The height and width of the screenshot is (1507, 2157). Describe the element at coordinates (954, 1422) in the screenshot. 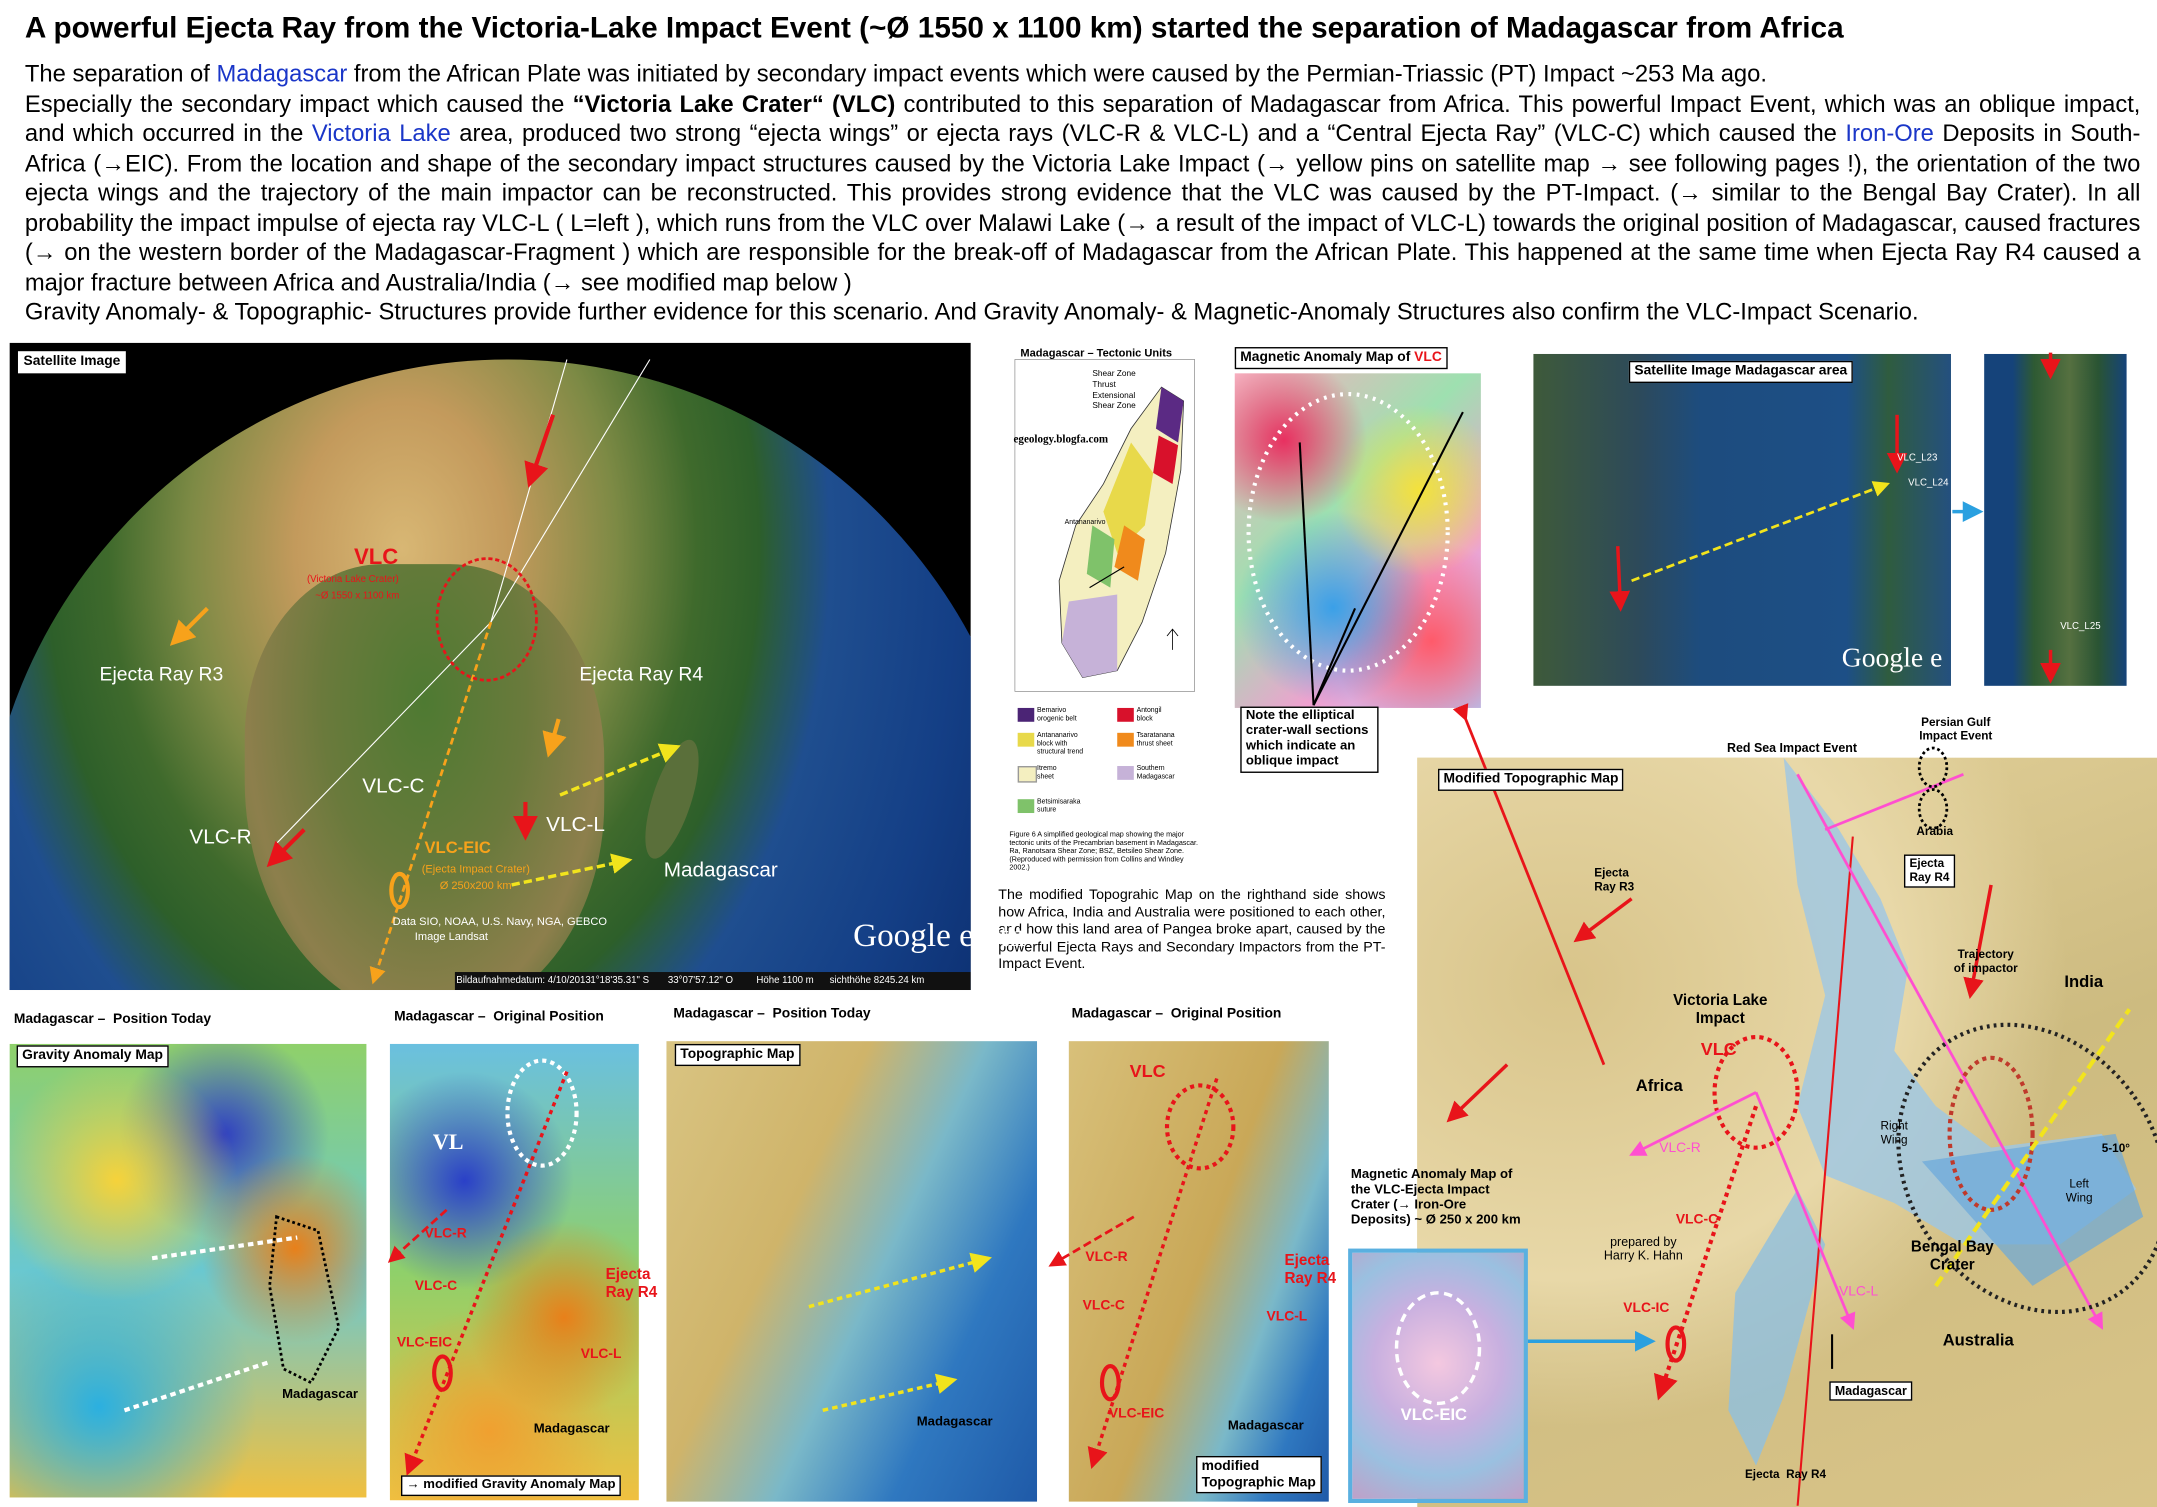

I see `topo-today-madagascar-label: Madagascar` at that location.